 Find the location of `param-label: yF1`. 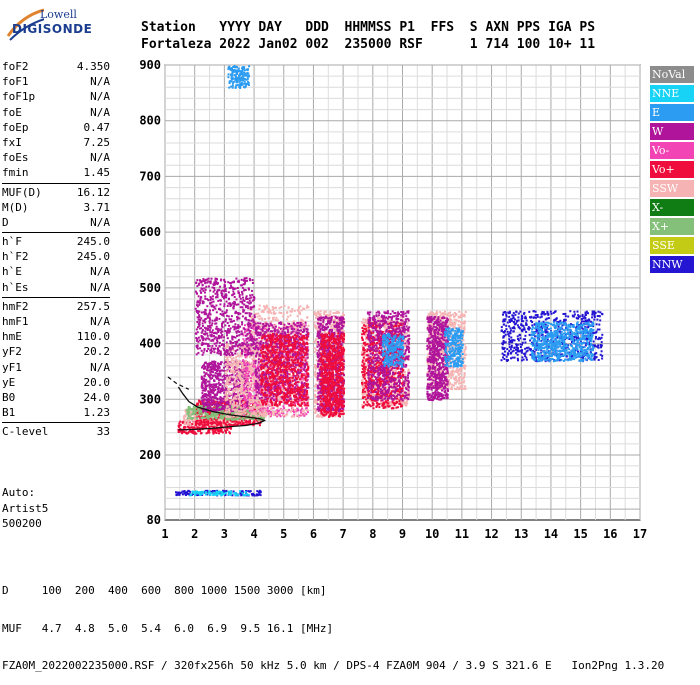

param-label: yF1 is located at coordinates (12, 367).